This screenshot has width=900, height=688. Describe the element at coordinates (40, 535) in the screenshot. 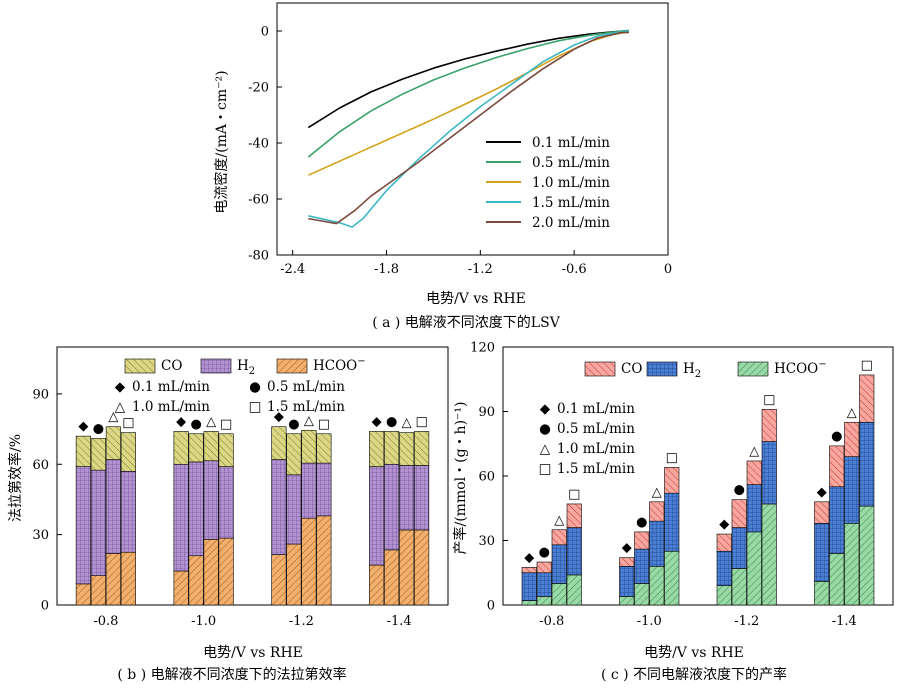

I see `panel-b-y-tick-label: 30` at that location.